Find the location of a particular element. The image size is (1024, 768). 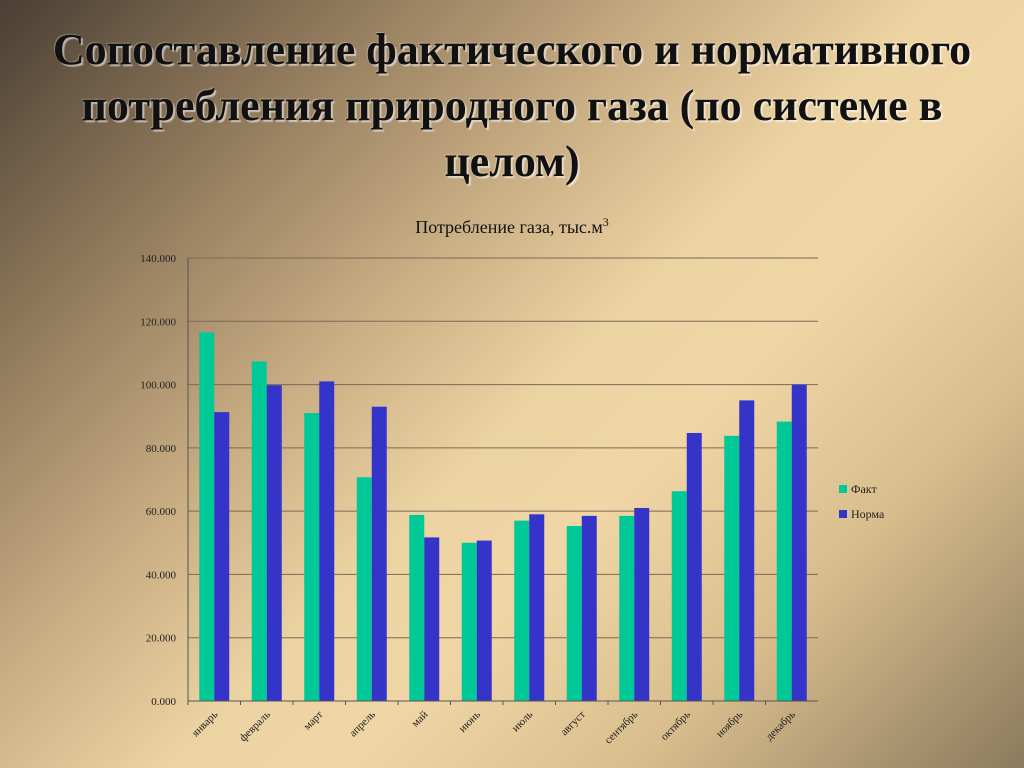

y-tick-label: 120.000 is located at coordinates (158, 322).